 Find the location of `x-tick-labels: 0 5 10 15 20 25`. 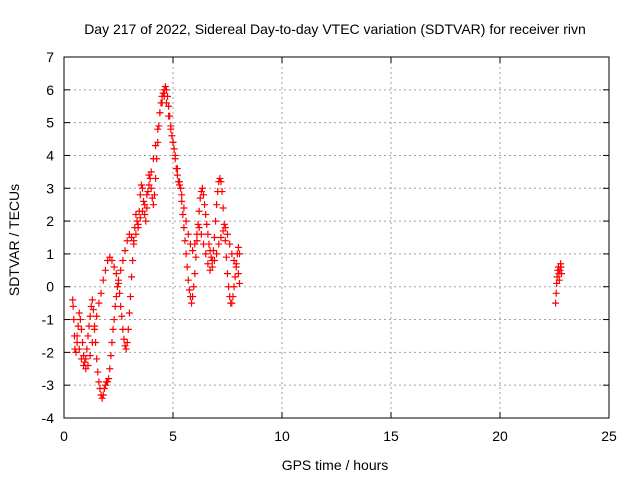

x-tick-labels: 0 5 10 15 20 25 is located at coordinates (338, 436).